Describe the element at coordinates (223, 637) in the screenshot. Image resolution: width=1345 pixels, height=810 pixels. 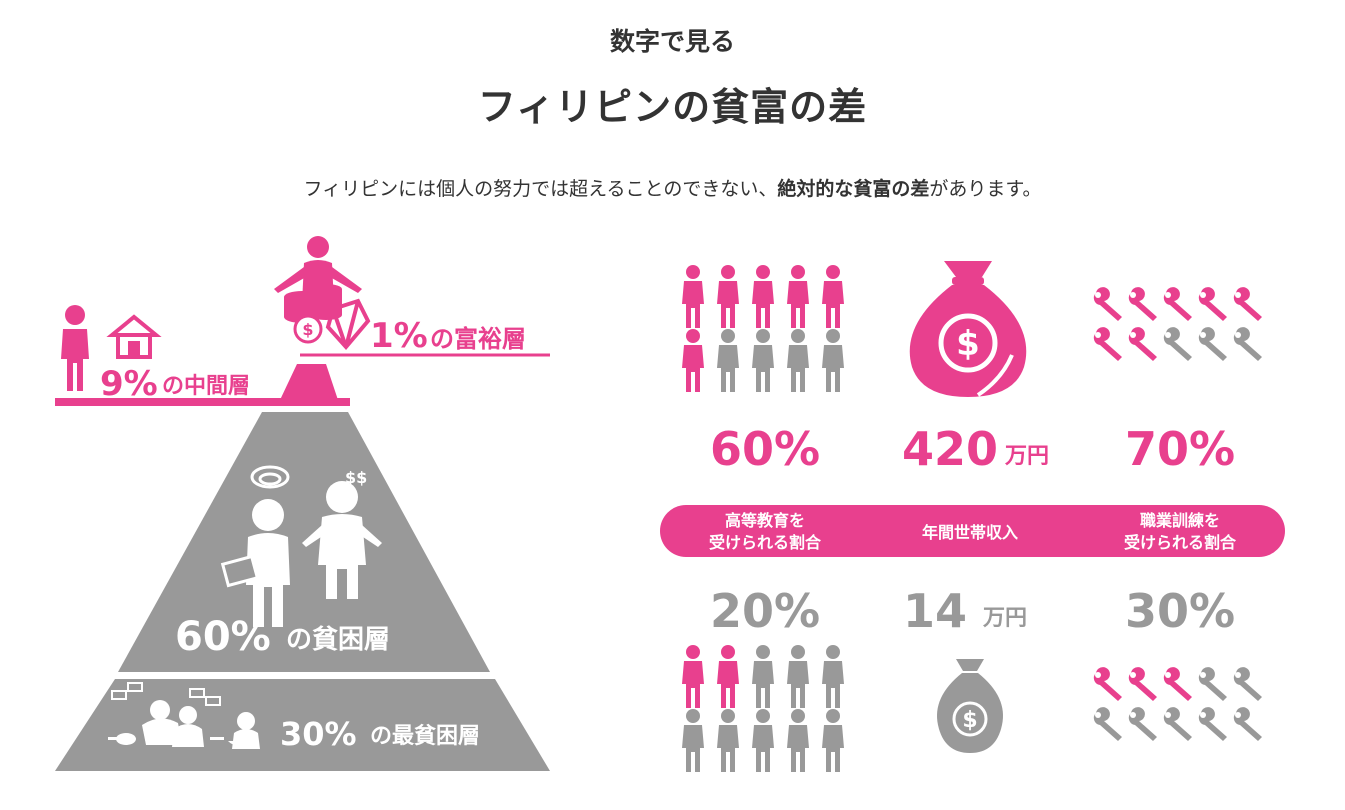
I see `poverty-tier-percent: 60%` at that location.